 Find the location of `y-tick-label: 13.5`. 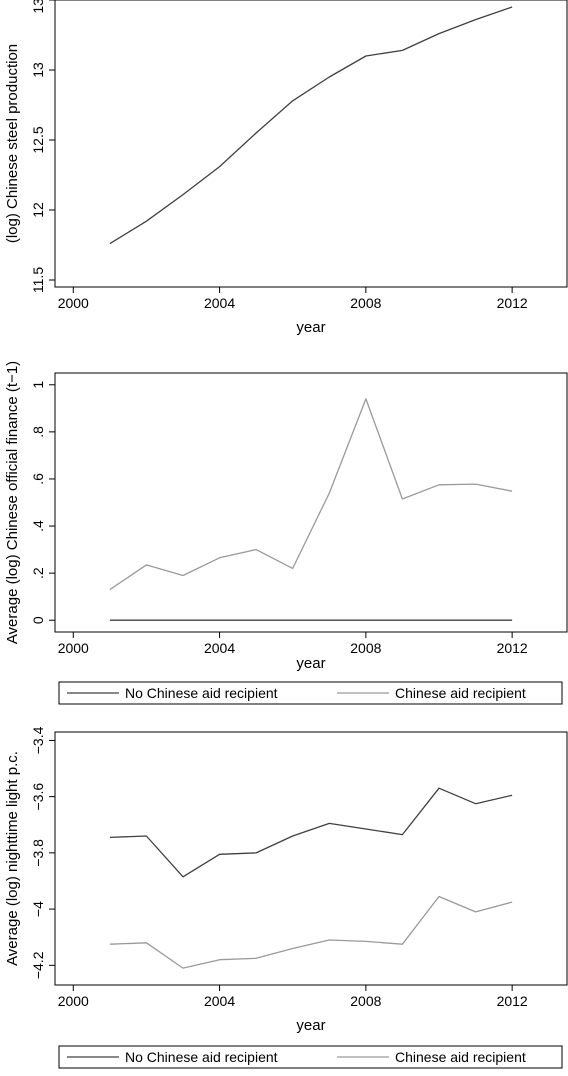

y-tick-label: 13.5 is located at coordinates (38, 7).